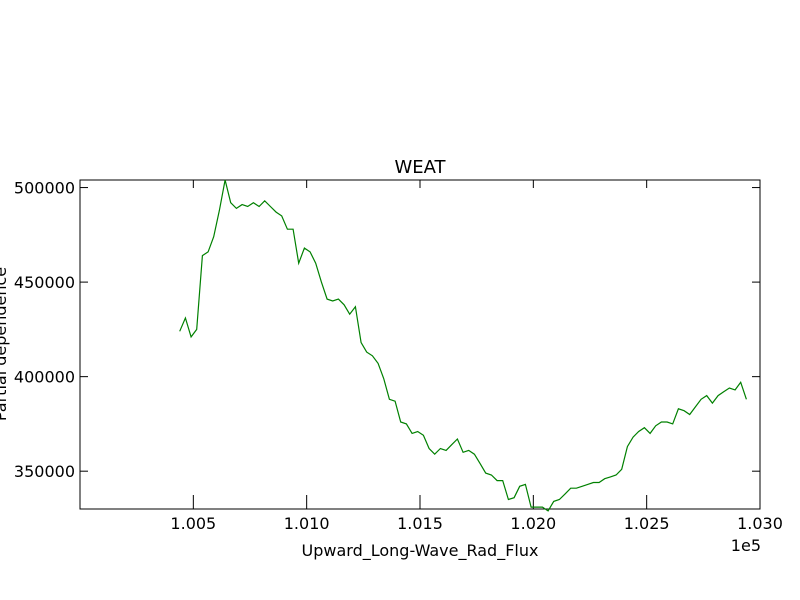  Describe the element at coordinates (44, 330) in the screenshot. I see `y-tick-labels: 350000 400000 450000 500000` at that location.